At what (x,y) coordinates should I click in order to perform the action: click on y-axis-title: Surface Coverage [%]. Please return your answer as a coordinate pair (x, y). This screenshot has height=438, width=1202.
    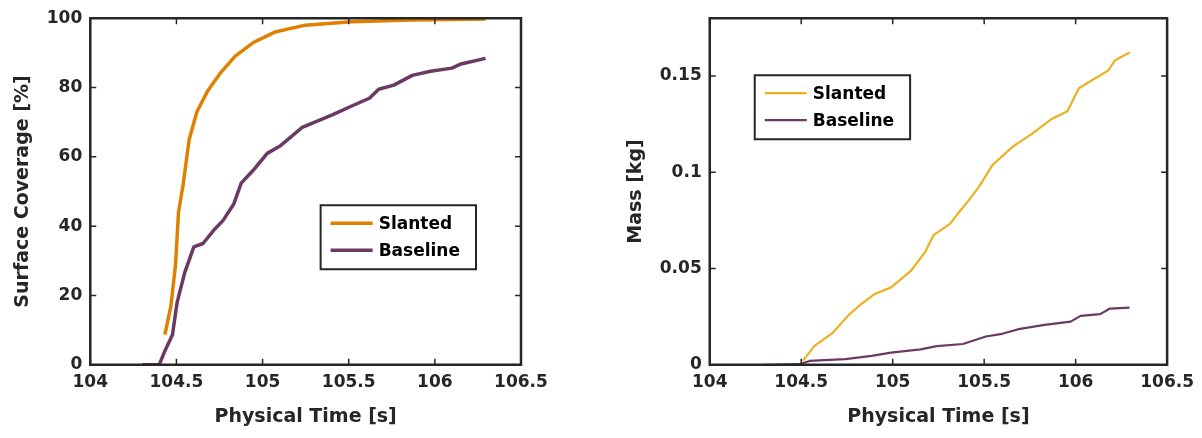
    Looking at the image, I should click on (21, 191).